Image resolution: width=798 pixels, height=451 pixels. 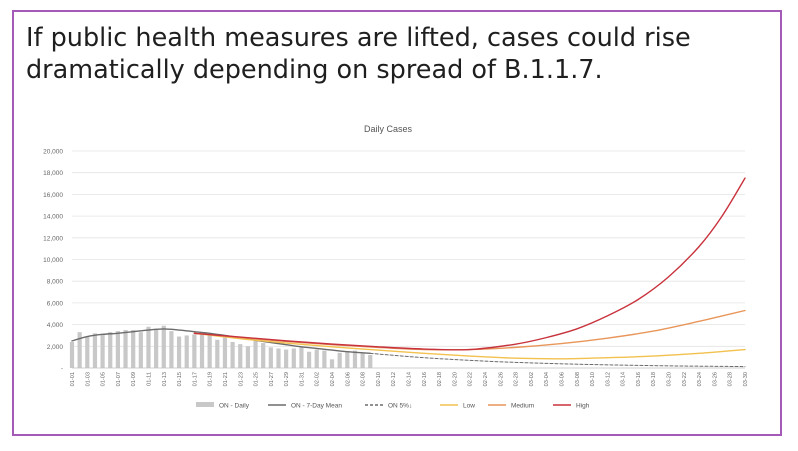 I want to click on x-tick-label: 03-12, so click(x=608, y=379).